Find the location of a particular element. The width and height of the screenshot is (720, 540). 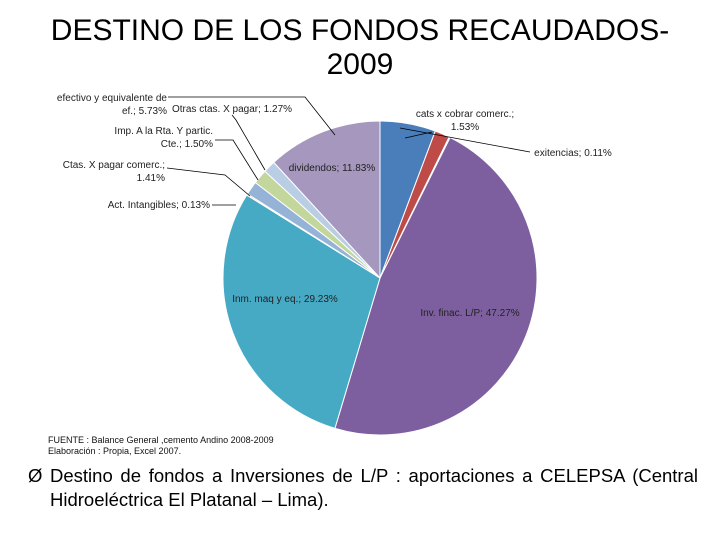

slice-label-5: Inm. maq y eq.; 29.23% is located at coordinates (285, 299).